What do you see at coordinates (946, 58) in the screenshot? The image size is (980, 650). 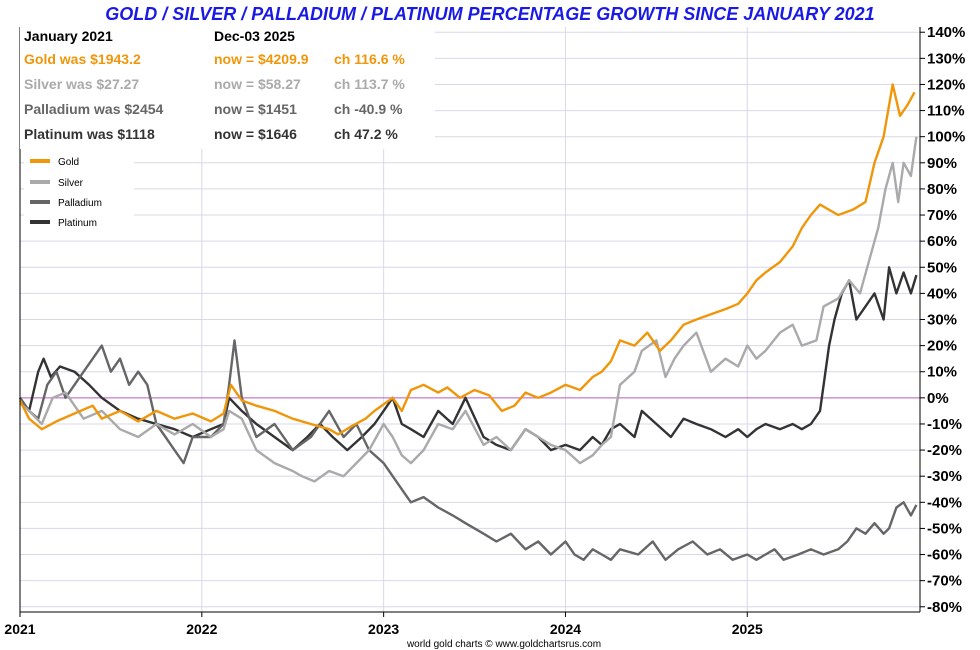 I see `y-tick-label: 130%` at bounding box center [946, 58].